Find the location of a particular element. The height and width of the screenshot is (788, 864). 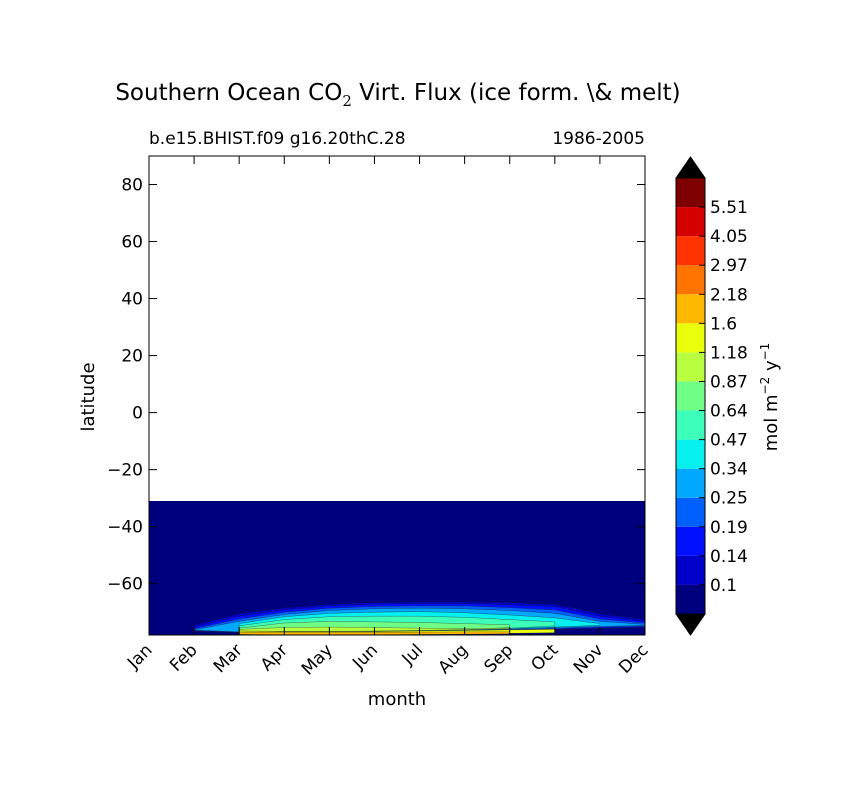

colorbar-extend-low is located at coordinates (690, 624).